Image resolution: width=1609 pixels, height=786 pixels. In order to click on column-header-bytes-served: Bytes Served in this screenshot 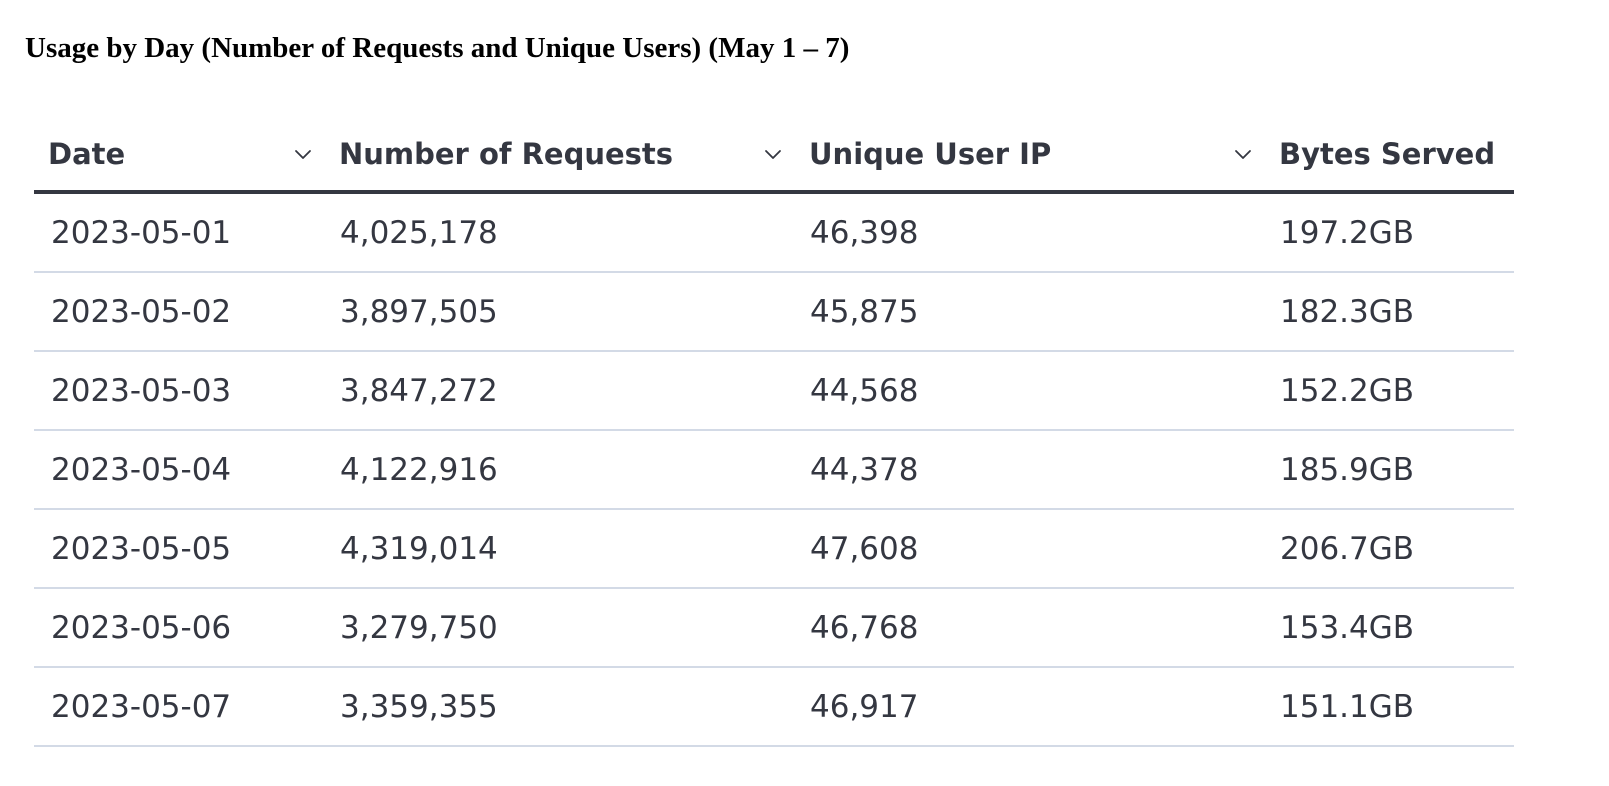, I will do `click(1389, 154)`.